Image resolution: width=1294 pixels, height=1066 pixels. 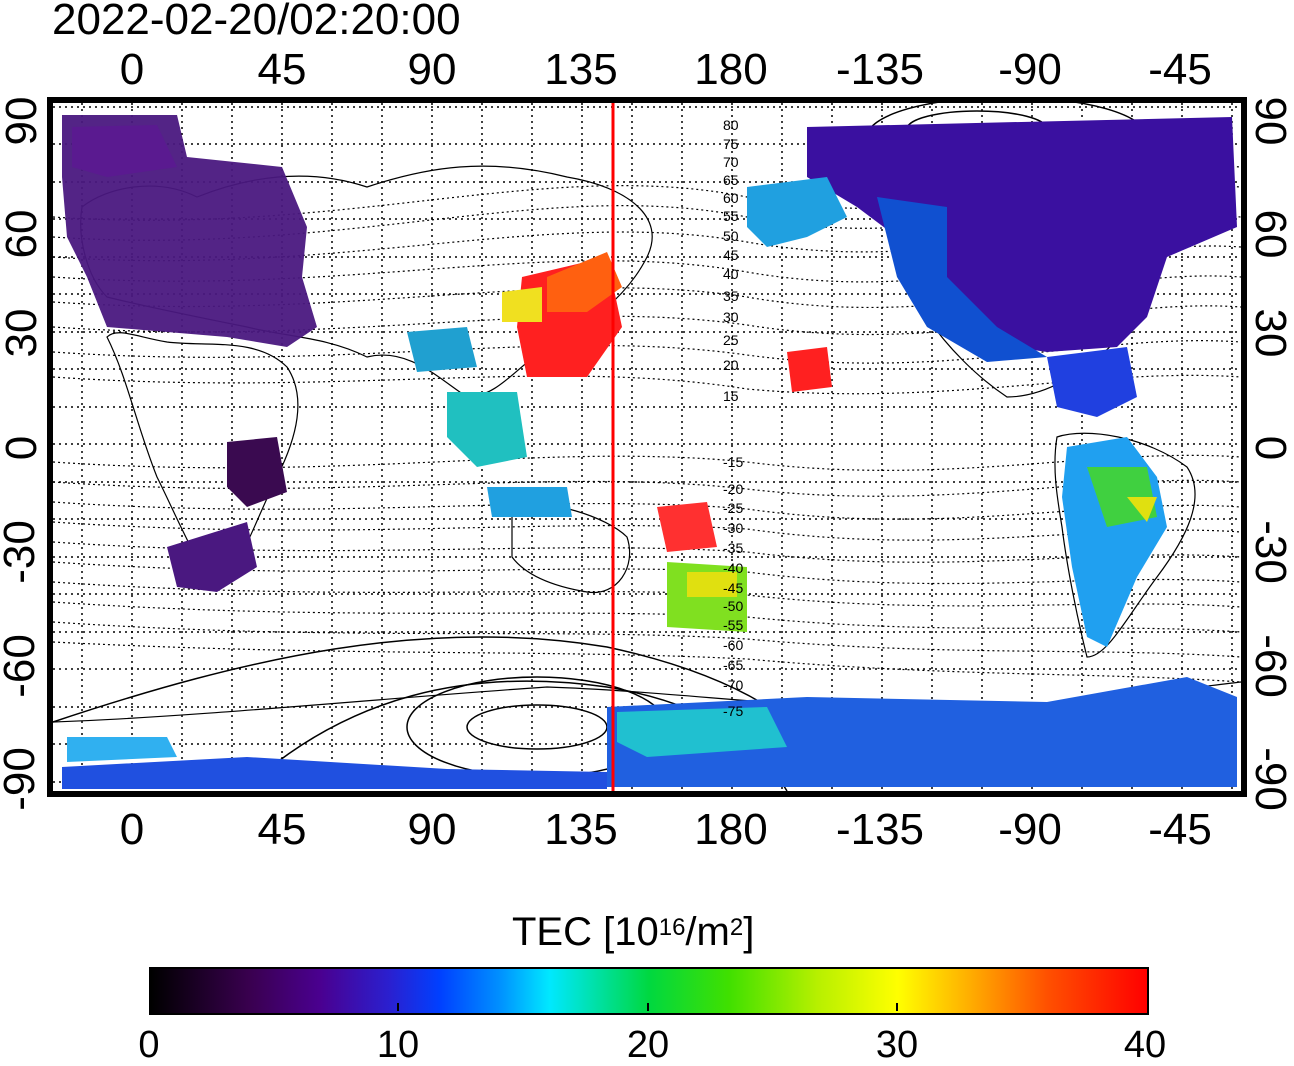 I want to click on colorbar-tick-label: 10, so click(x=398, y=1045).